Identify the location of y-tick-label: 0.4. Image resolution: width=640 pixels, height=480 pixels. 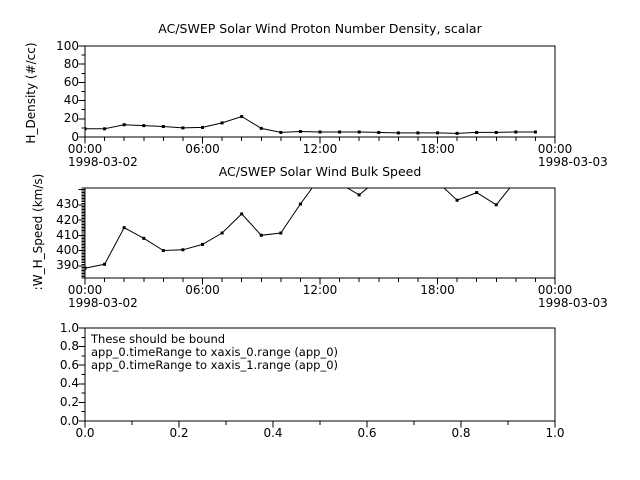
(69, 383).